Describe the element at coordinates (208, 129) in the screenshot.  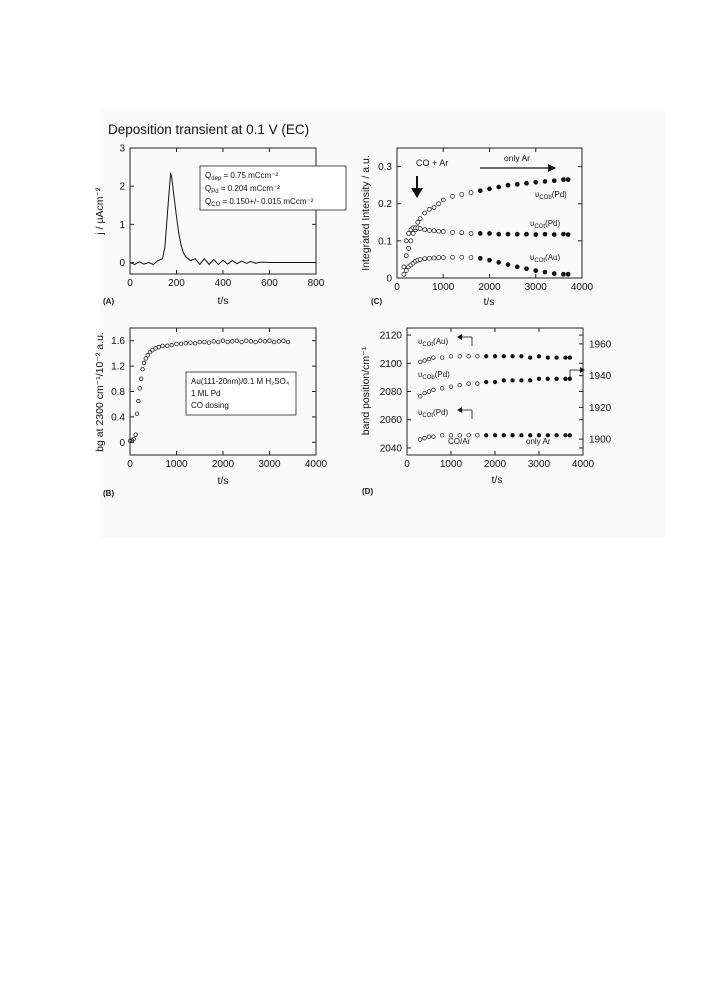
I see `figure-title: Deposition transient at 0.1 V (EC)` at that location.